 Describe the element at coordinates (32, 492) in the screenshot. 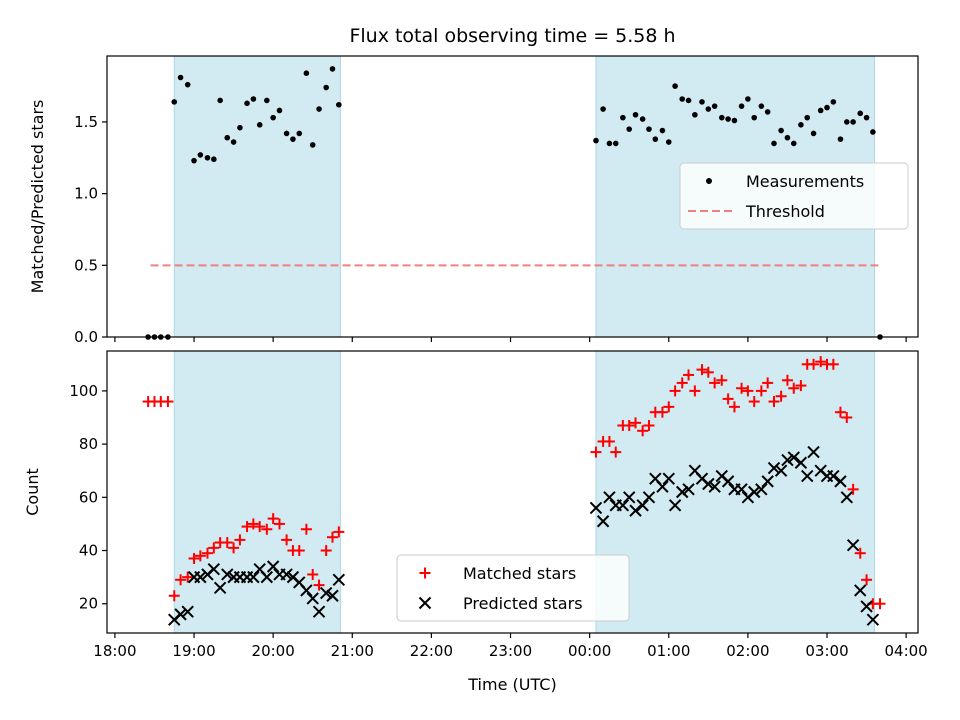

I see `bottom-y-axis-label: Count` at that location.